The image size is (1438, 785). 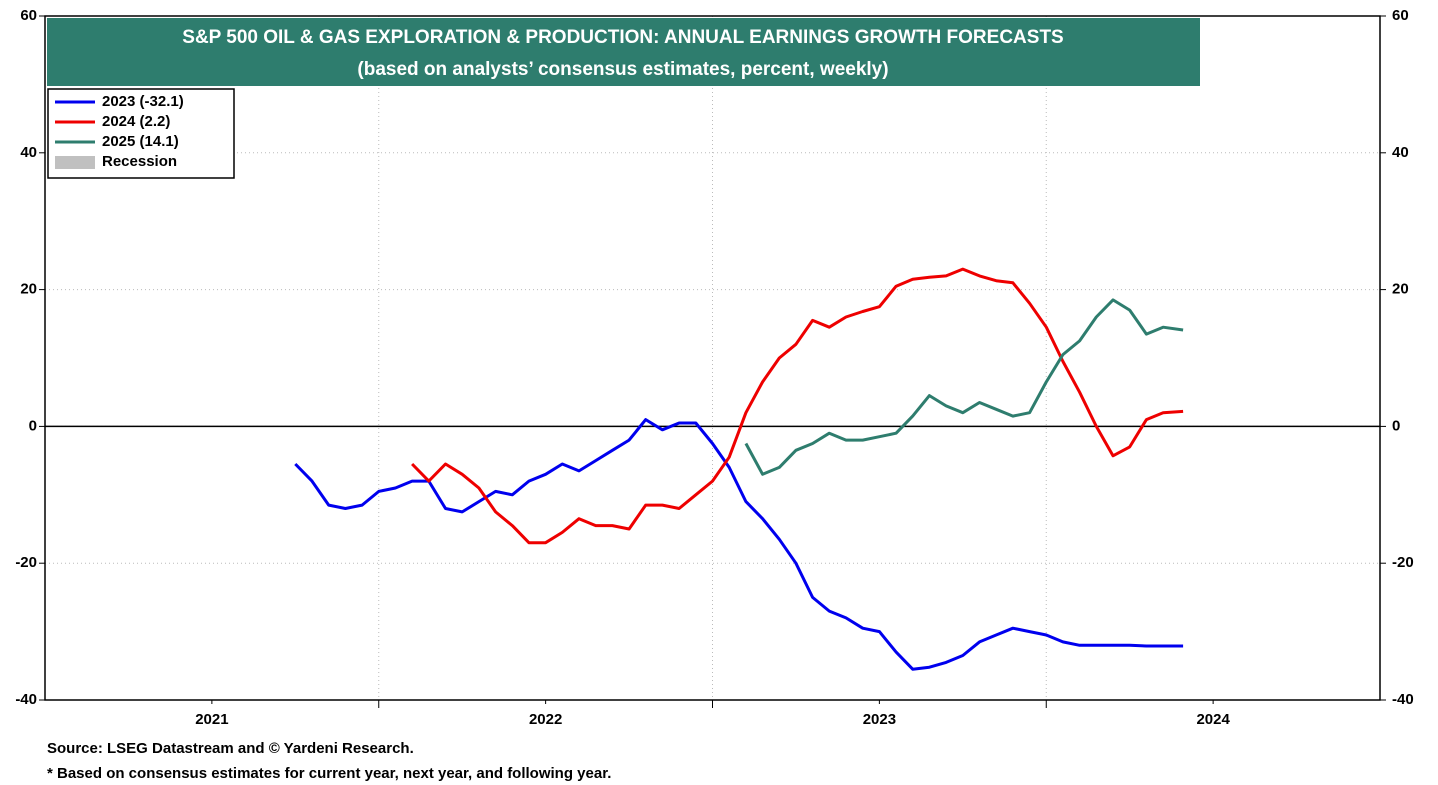 What do you see at coordinates (28, 15) in the screenshot?
I see `y-tick-label: 60` at bounding box center [28, 15].